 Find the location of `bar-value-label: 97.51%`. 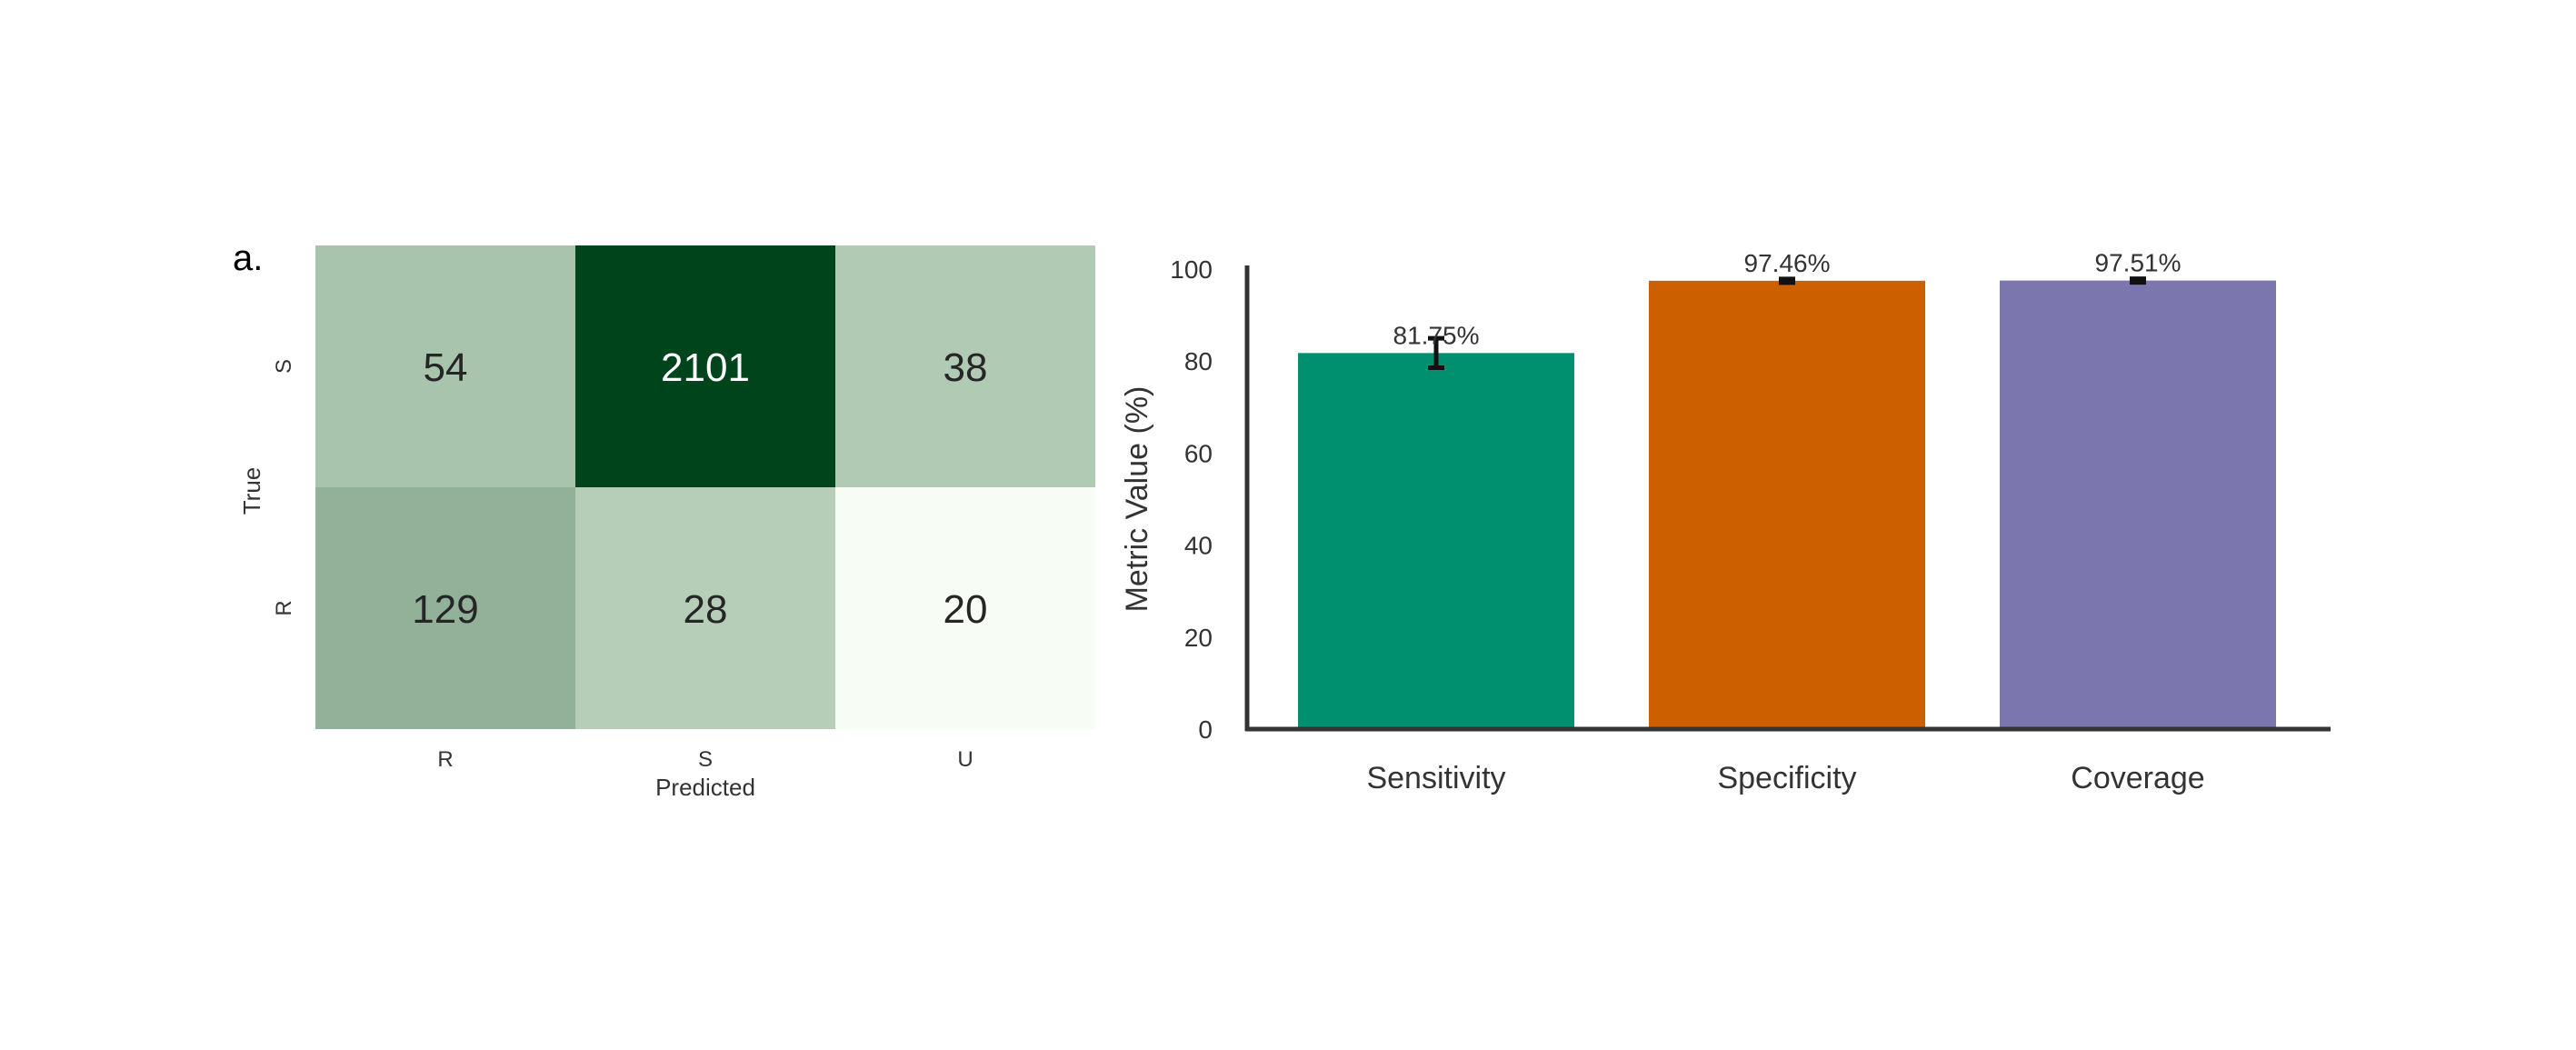

bar-value-label: 97.51% is located at coordinates (2138, 263).